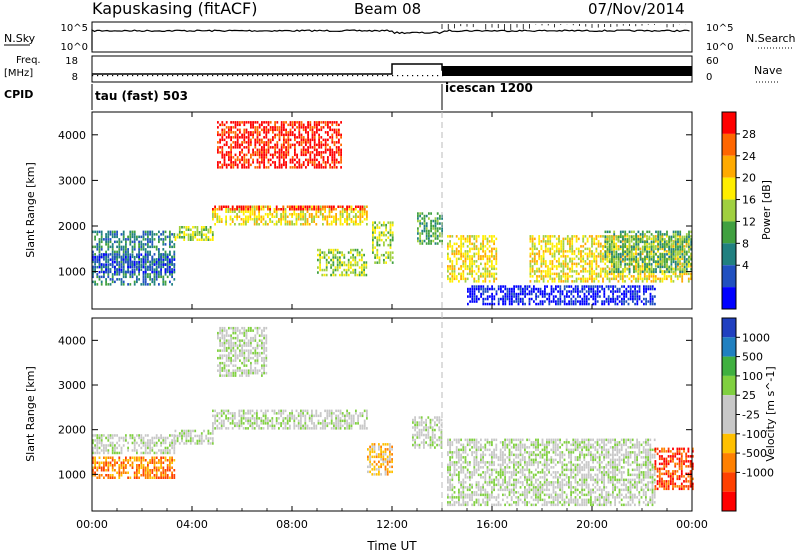  What do you see at coordinates (745, 265) in the screenshot?
I see `colorbar-tick-label: 4` at bounding box center [745, 265].